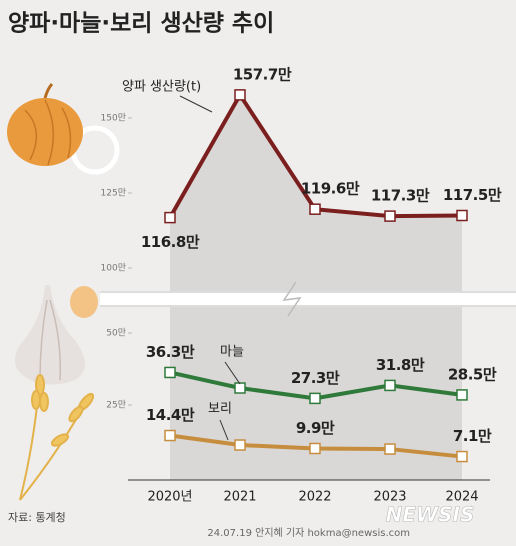 Image resolution: width=516 pixels, height=546 pixels. What do you see at coordinates (170, 242) in the screenshot?
I see `value-label: 116.8만` at bounding box center [170, 242].